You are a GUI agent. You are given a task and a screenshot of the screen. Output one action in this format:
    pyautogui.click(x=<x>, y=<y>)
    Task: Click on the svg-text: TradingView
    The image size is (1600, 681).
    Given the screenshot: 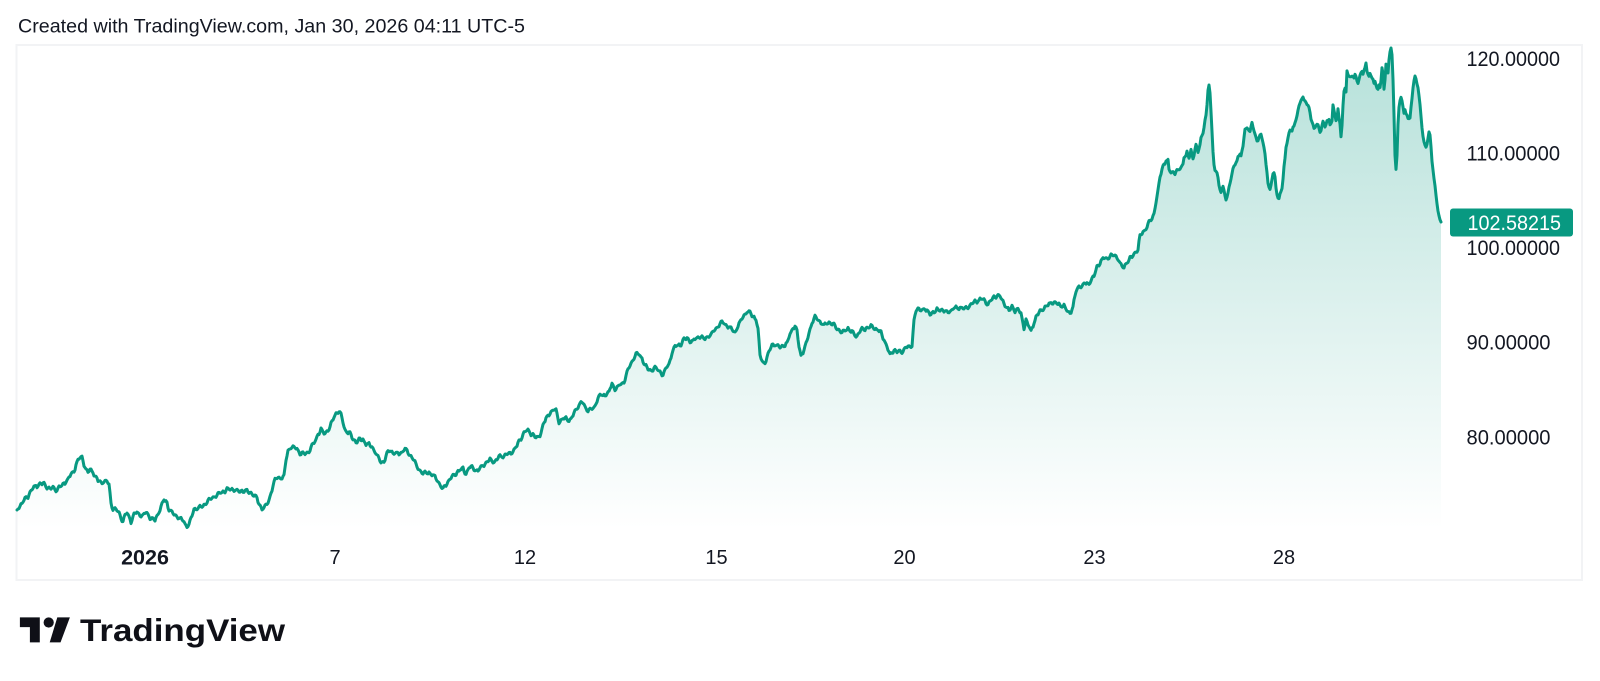 What is the action you would take?
    pyautogui.click(x=183, y=630)
    